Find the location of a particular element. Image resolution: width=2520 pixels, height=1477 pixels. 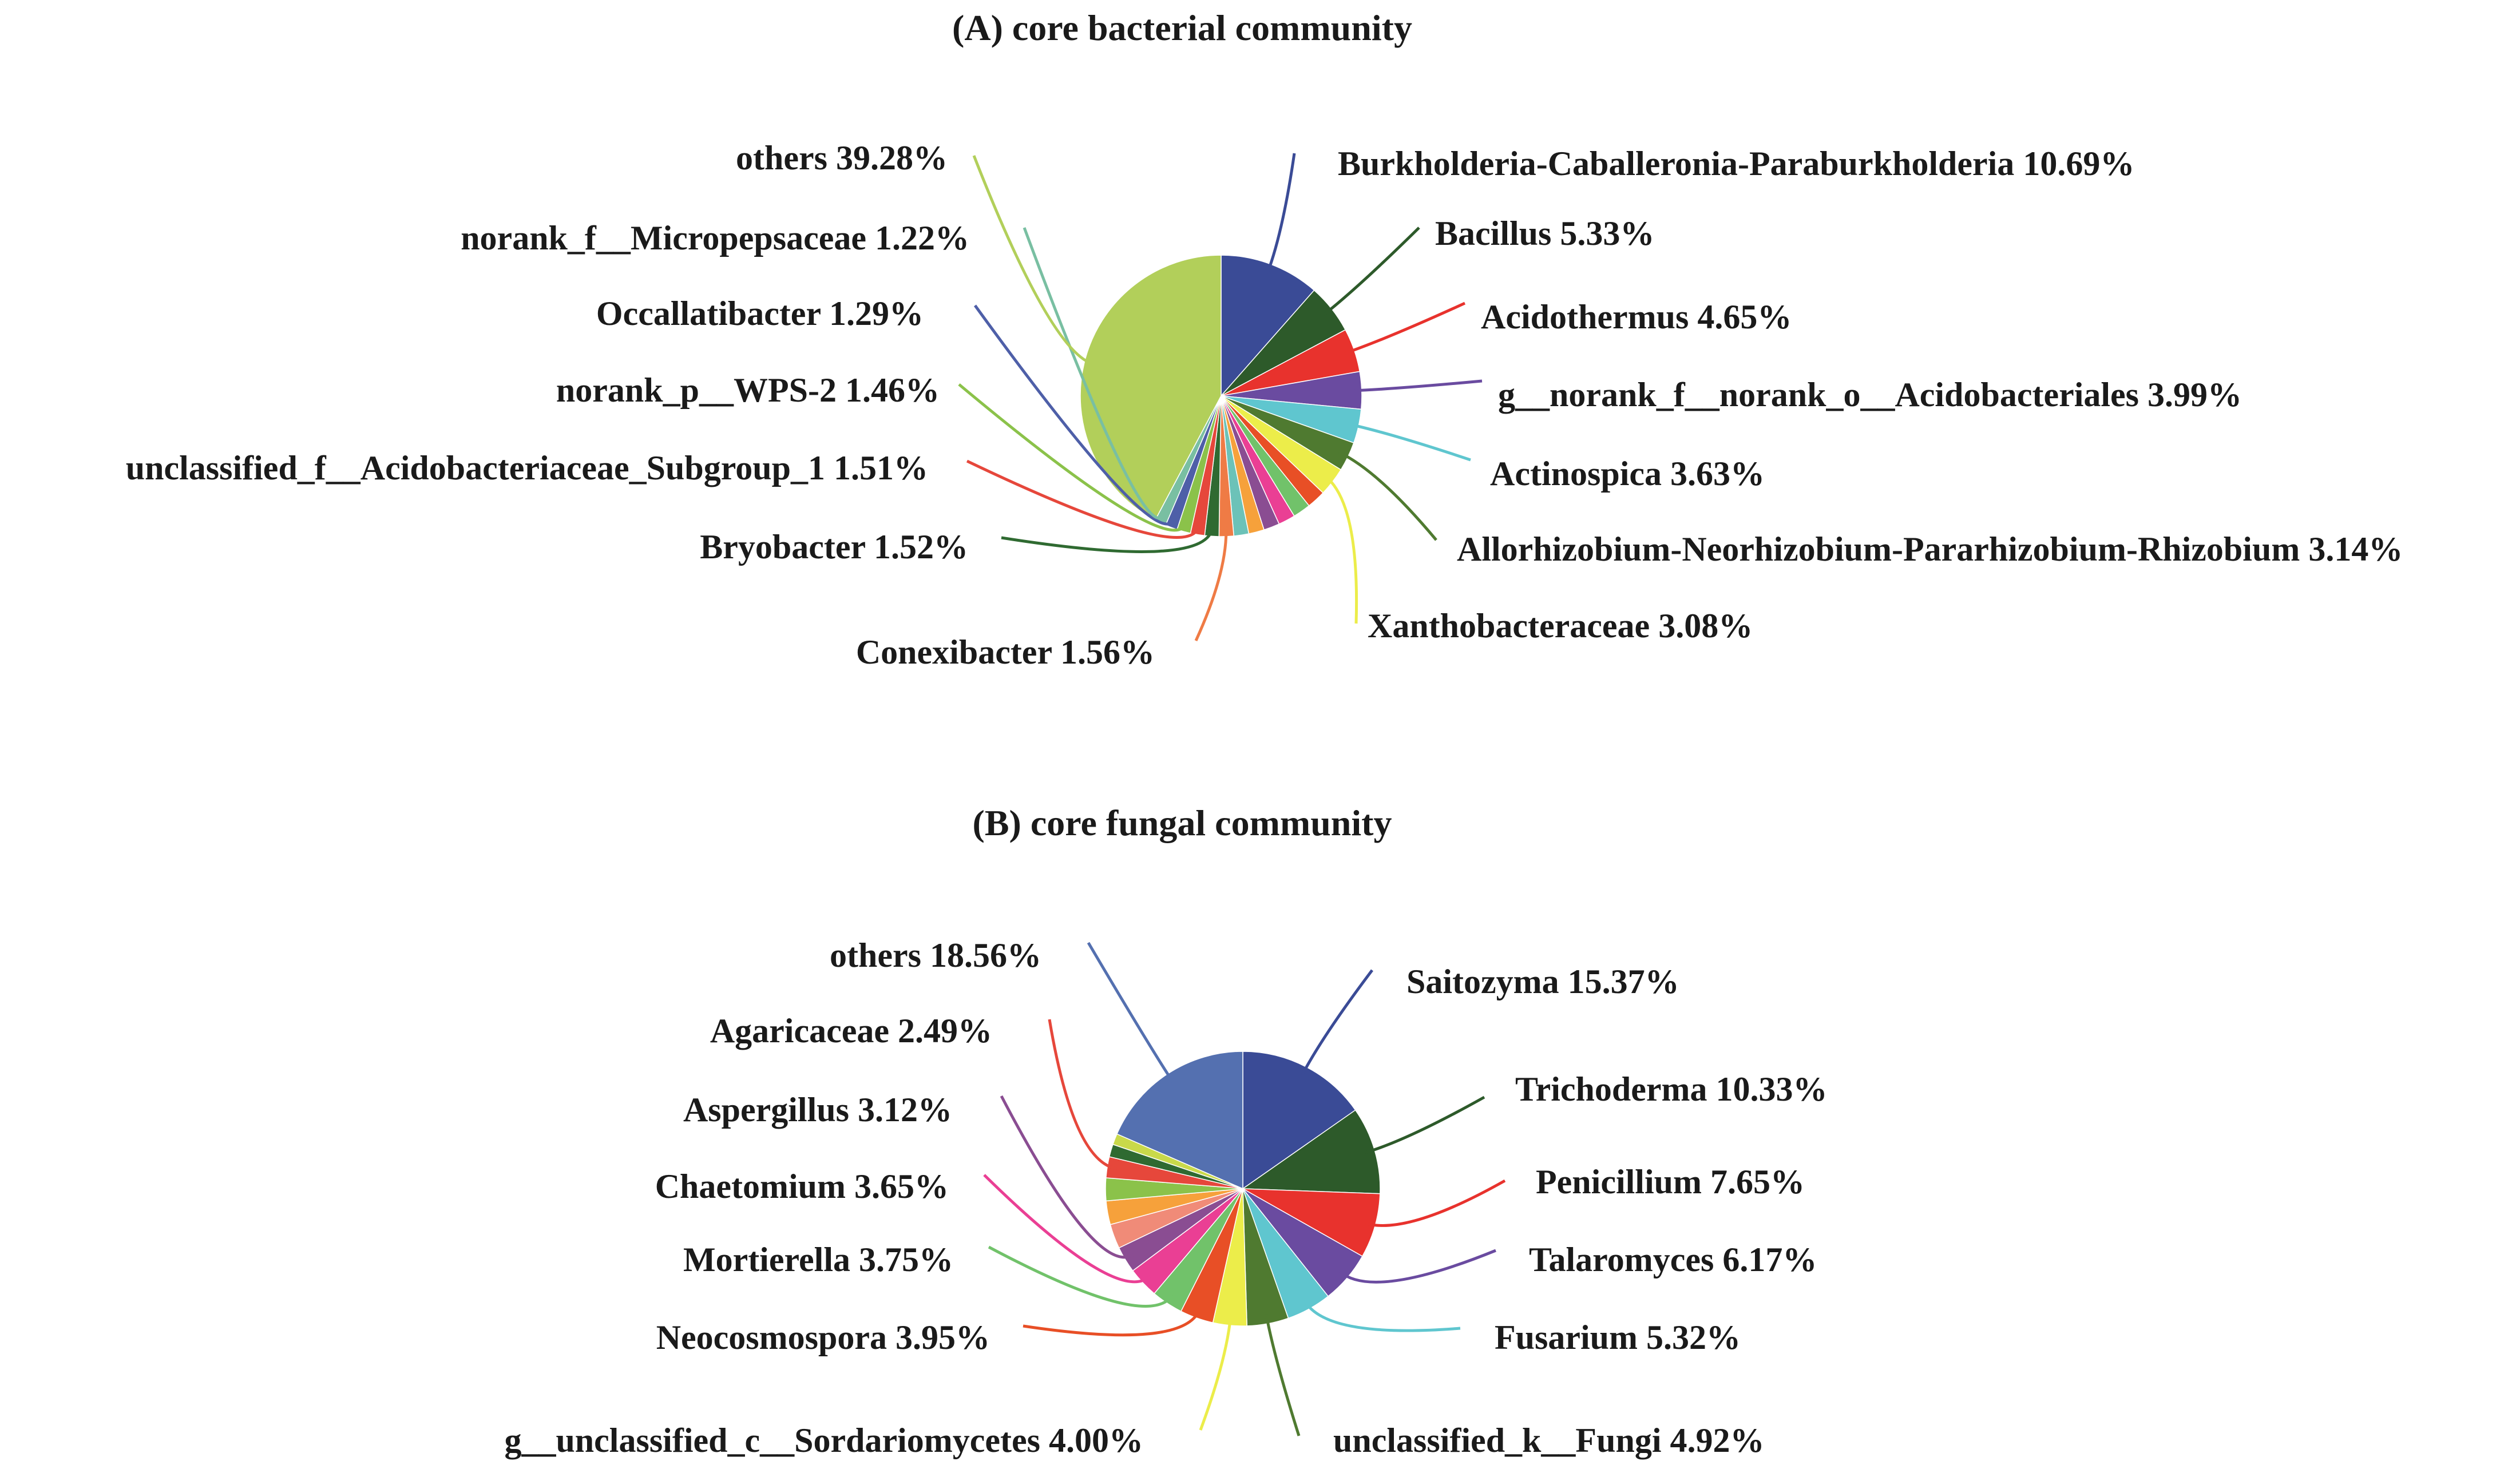

slice-label-bacillus: Bacillus 5.33% is located at coordinates (1544, 233).